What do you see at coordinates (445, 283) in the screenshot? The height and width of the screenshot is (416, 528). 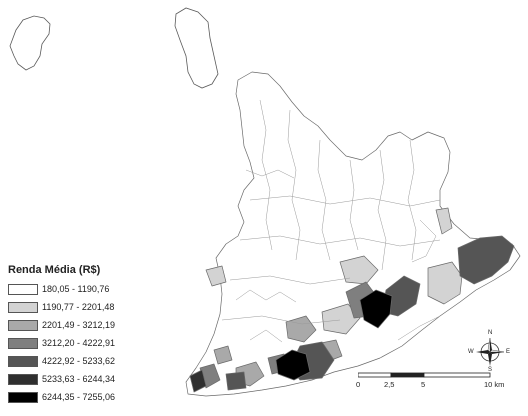 I see `region-class-2-a` at bounding box center [445, 283].